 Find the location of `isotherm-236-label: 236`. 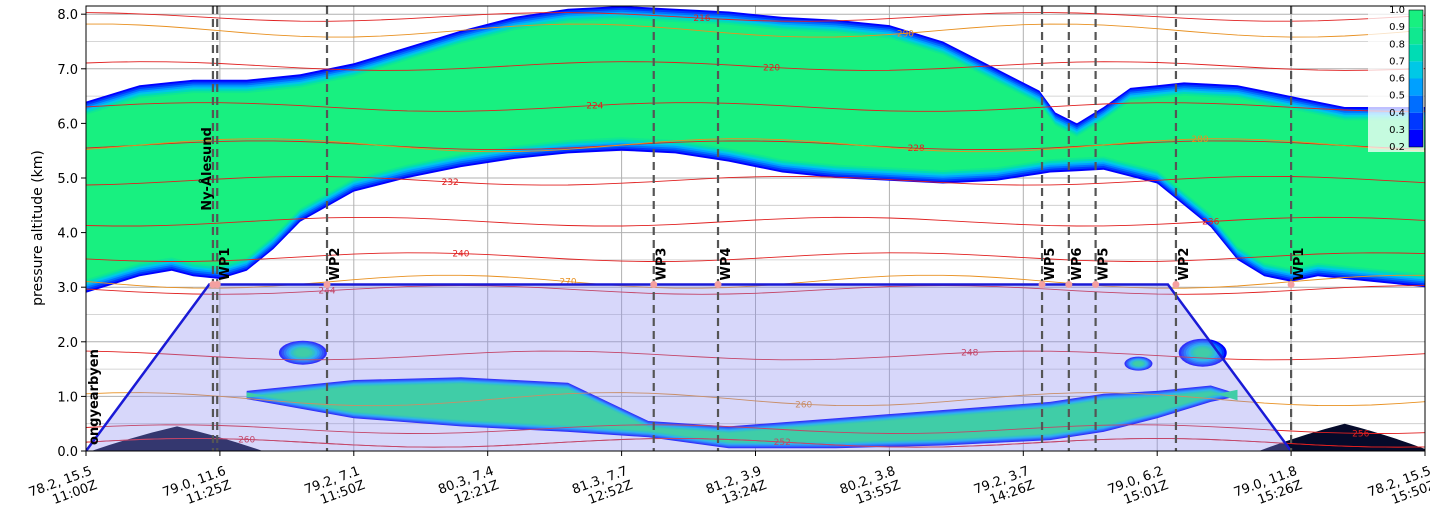

isotherm-236-label: 236 is located at coordinates (1210, 222).